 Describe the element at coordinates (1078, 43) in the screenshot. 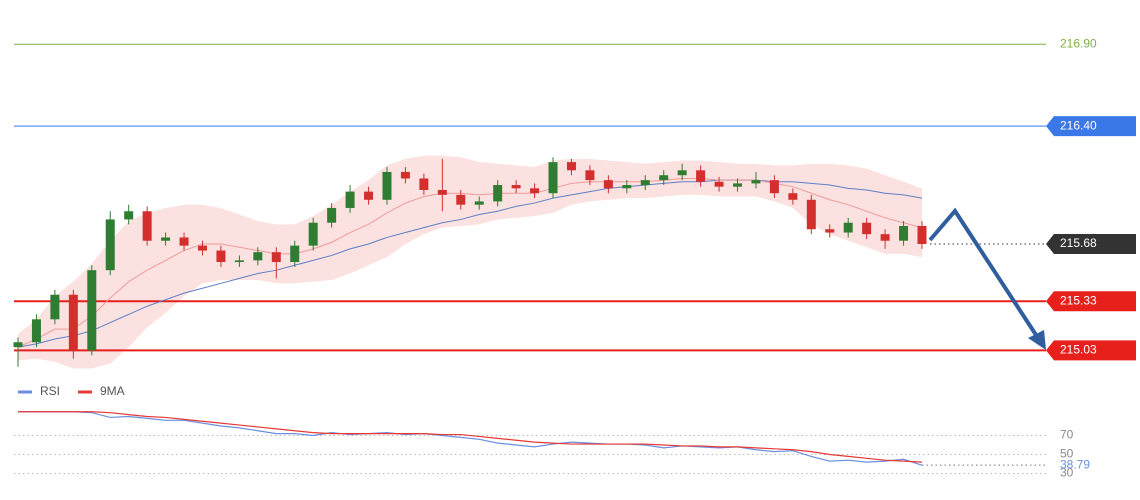

I see `level-label: 216.90` at that location.